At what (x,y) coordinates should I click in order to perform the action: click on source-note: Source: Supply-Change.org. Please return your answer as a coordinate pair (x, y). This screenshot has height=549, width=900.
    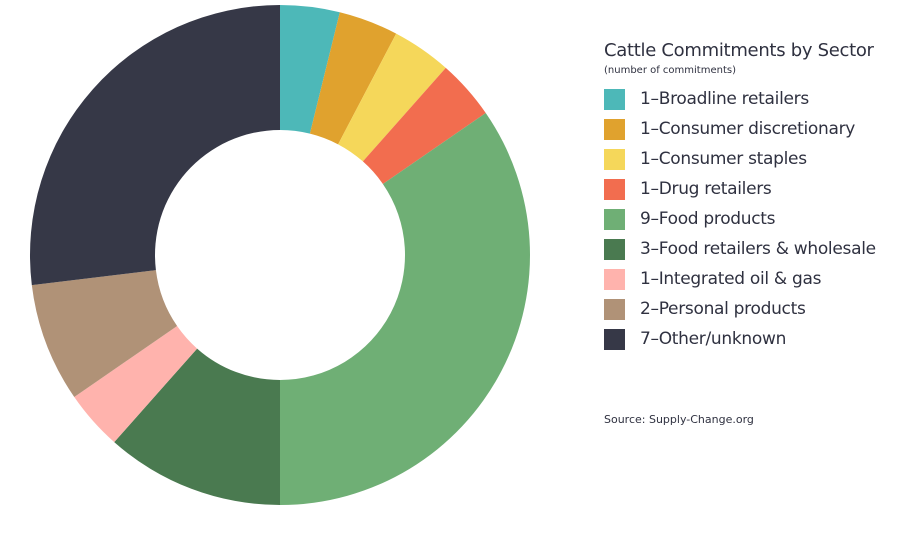
    Looking at the image, I should click on (679, 419).